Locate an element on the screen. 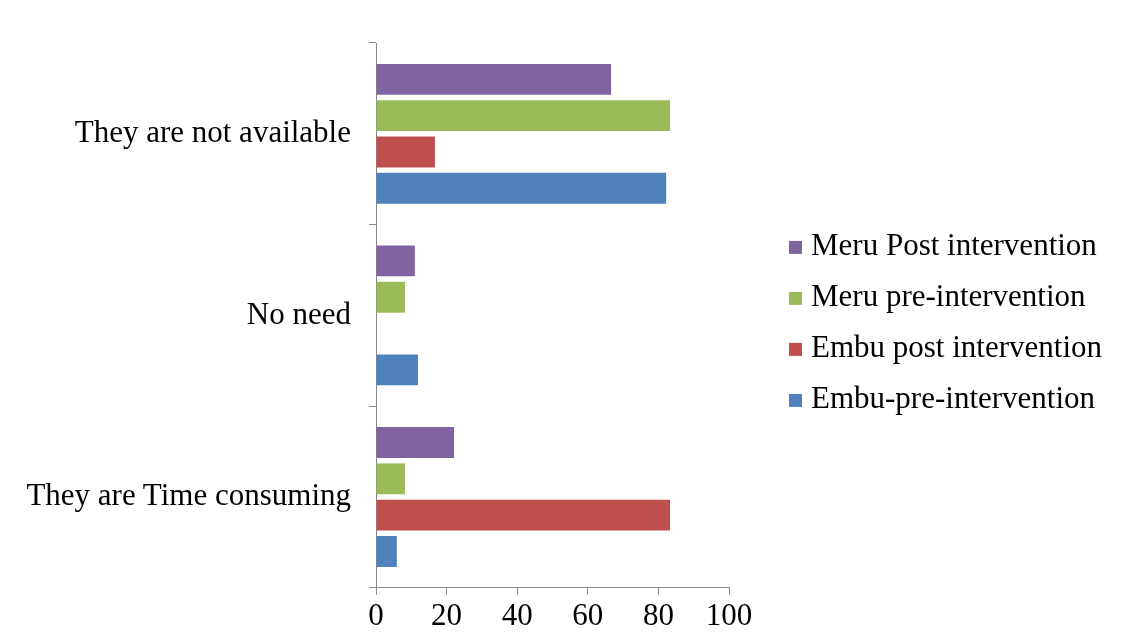 The image size is (1128, 640). legend-label: Embu post intervention is located at coordinates (957, 347).